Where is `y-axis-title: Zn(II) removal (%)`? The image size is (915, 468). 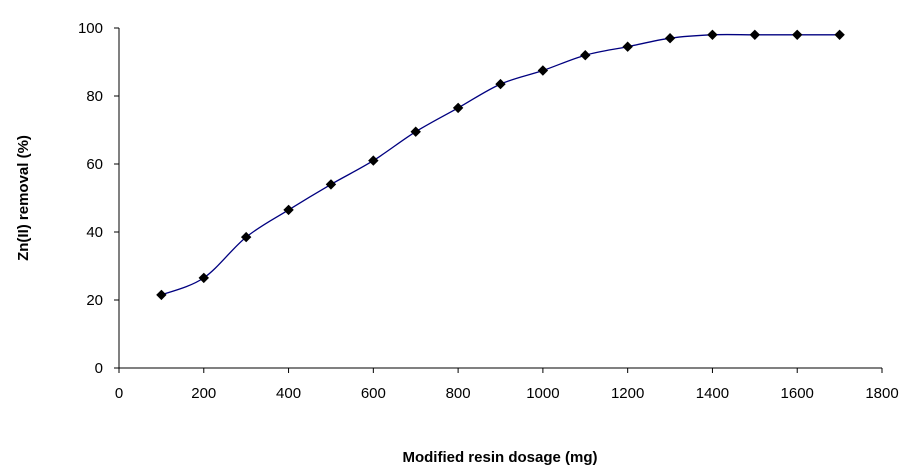
y-axis-title: Zn(II) removal (%) is located at coordinates (23, 198).